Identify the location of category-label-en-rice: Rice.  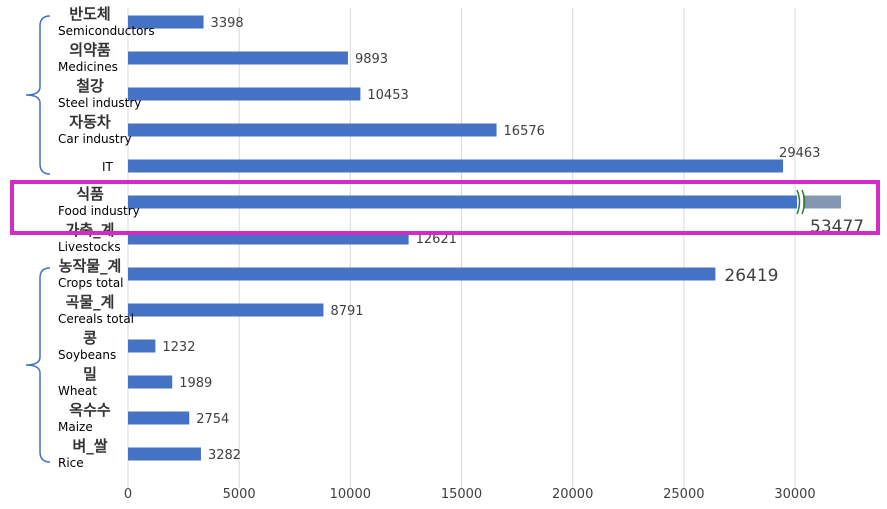
(71, 463).